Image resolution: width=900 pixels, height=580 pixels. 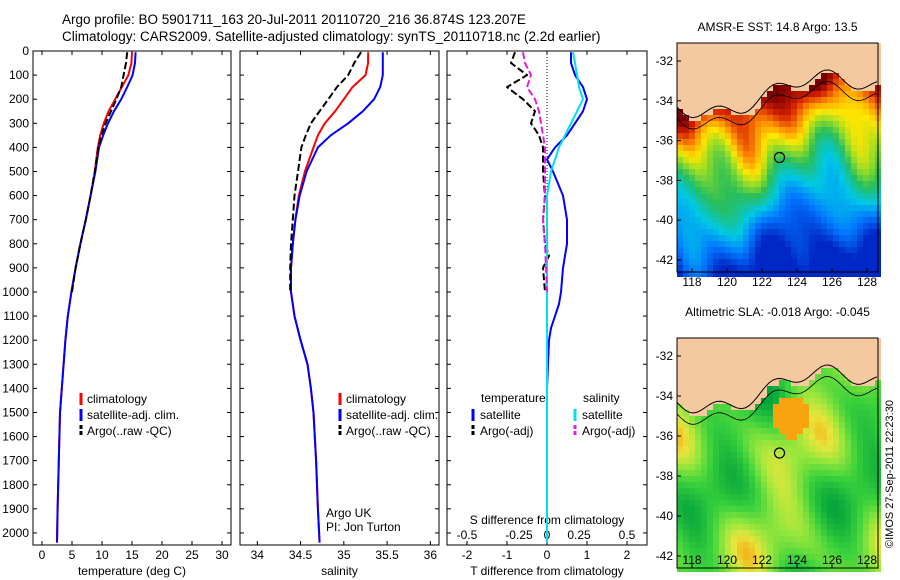 I want to click on diff-legend-label: Argo(-adj), so click(x=506, y=431).